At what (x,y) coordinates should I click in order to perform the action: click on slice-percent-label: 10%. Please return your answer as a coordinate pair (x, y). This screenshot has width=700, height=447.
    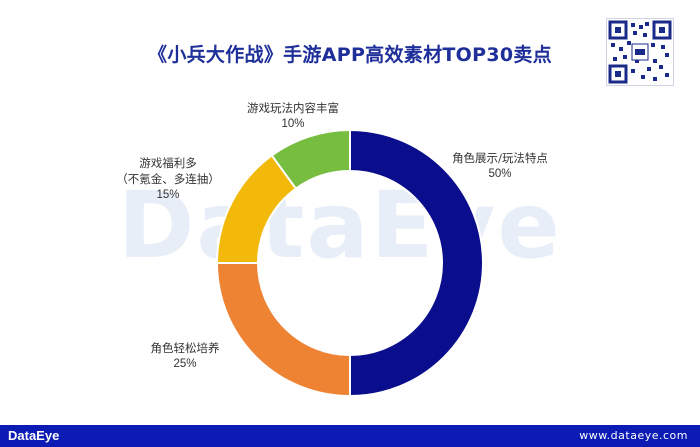
    Looking at the image, I should click on (293, 124).